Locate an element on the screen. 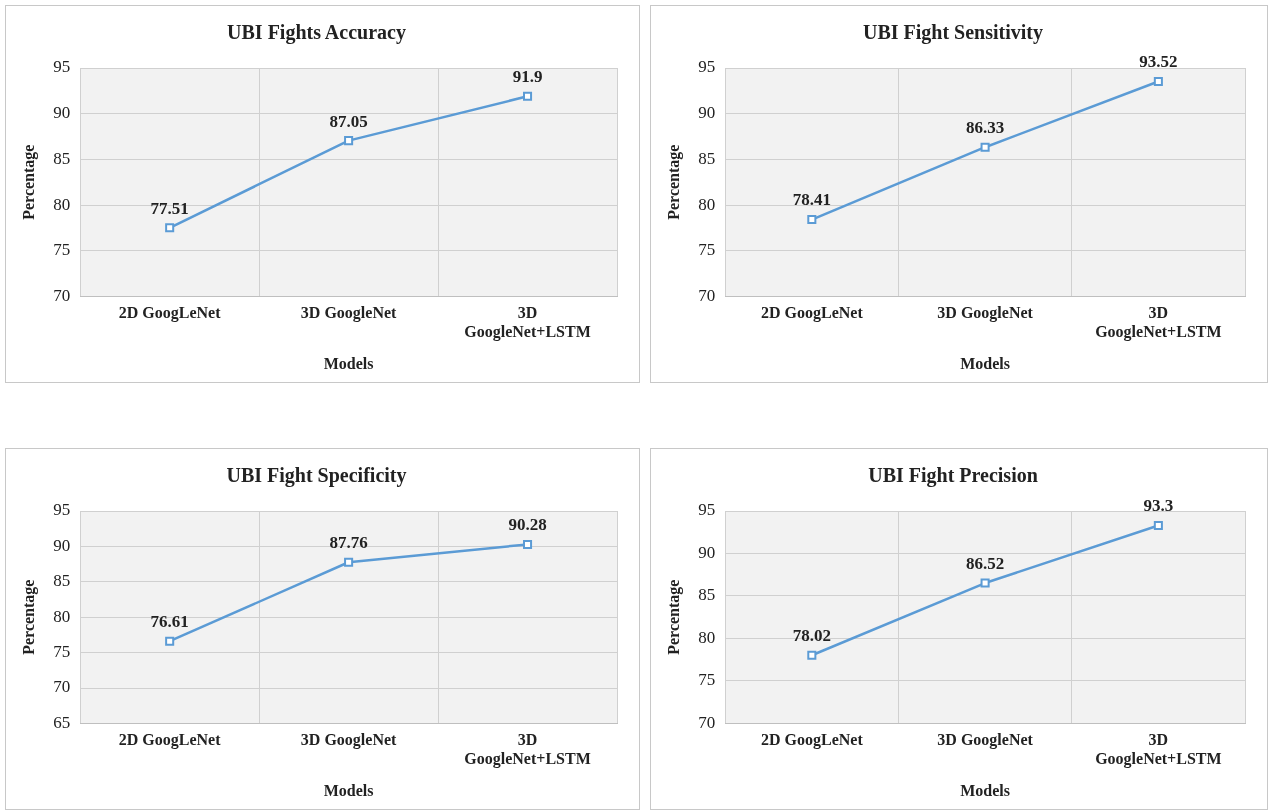 This screenshot has width=1272, height=811. chart-title: UBI Fight Specificity is located at coordinates (316, 476).